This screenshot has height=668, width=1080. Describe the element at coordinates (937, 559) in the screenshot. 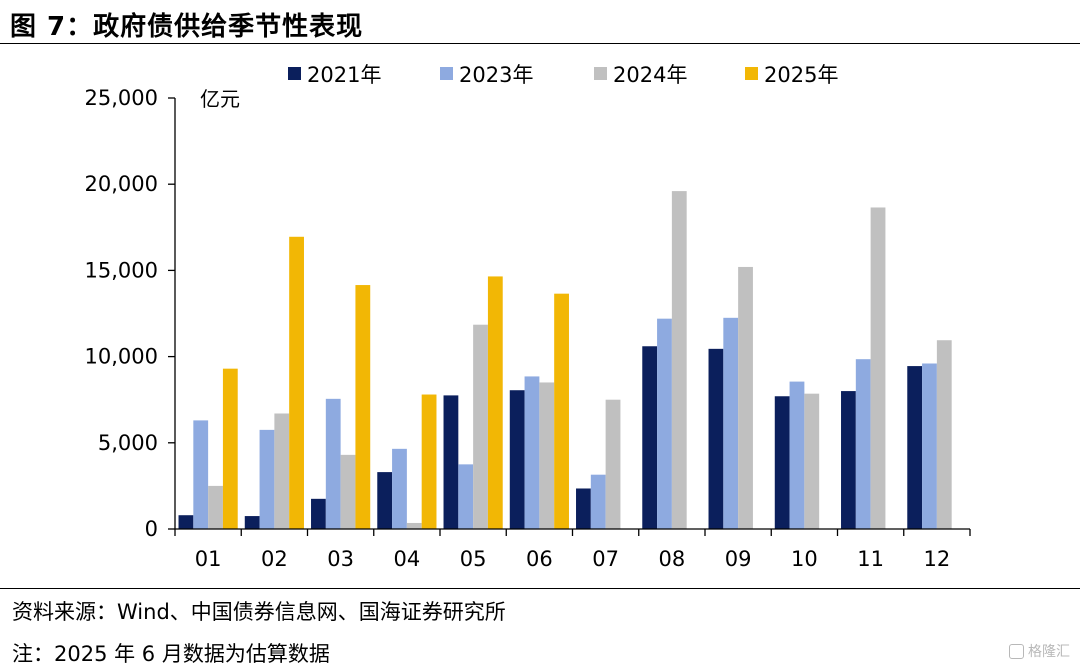

I see `x-tick-label: 12` at that location.